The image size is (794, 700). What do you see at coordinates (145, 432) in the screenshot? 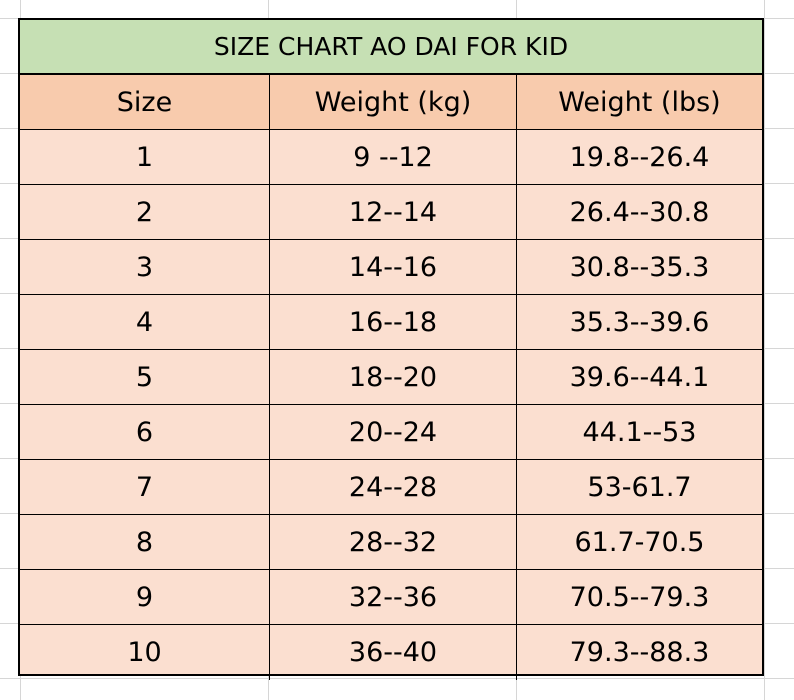
I see `size-cell: 6` at bounding box center [145, 432].